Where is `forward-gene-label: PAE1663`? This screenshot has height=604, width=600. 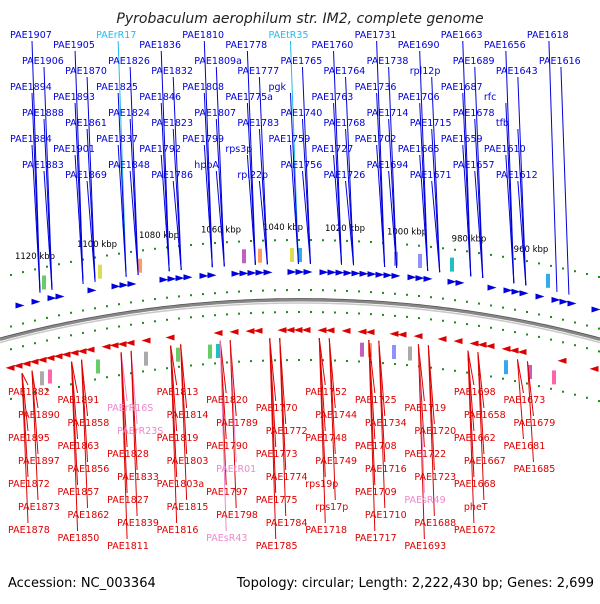
forward-gene-label: PAE1663 is located at coordinates (462, 35).